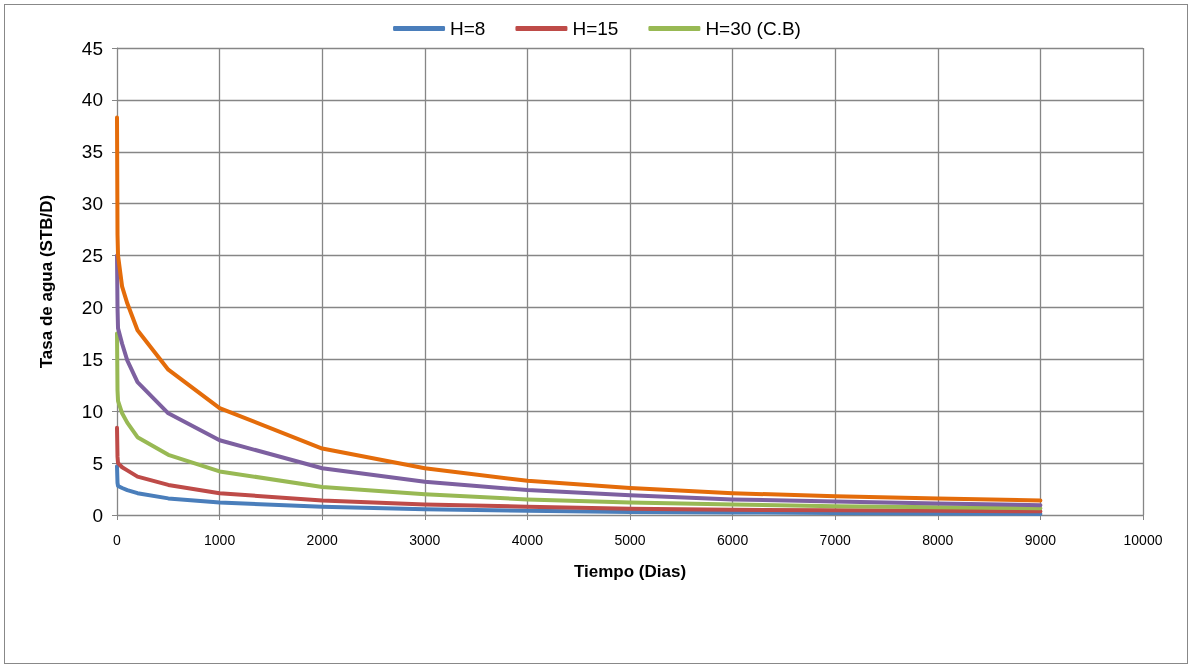 The image size is (1194, 670). Describe the element at coordinates (92, 100) in the screenshot. I see `y-tick-label: 40` at that location.